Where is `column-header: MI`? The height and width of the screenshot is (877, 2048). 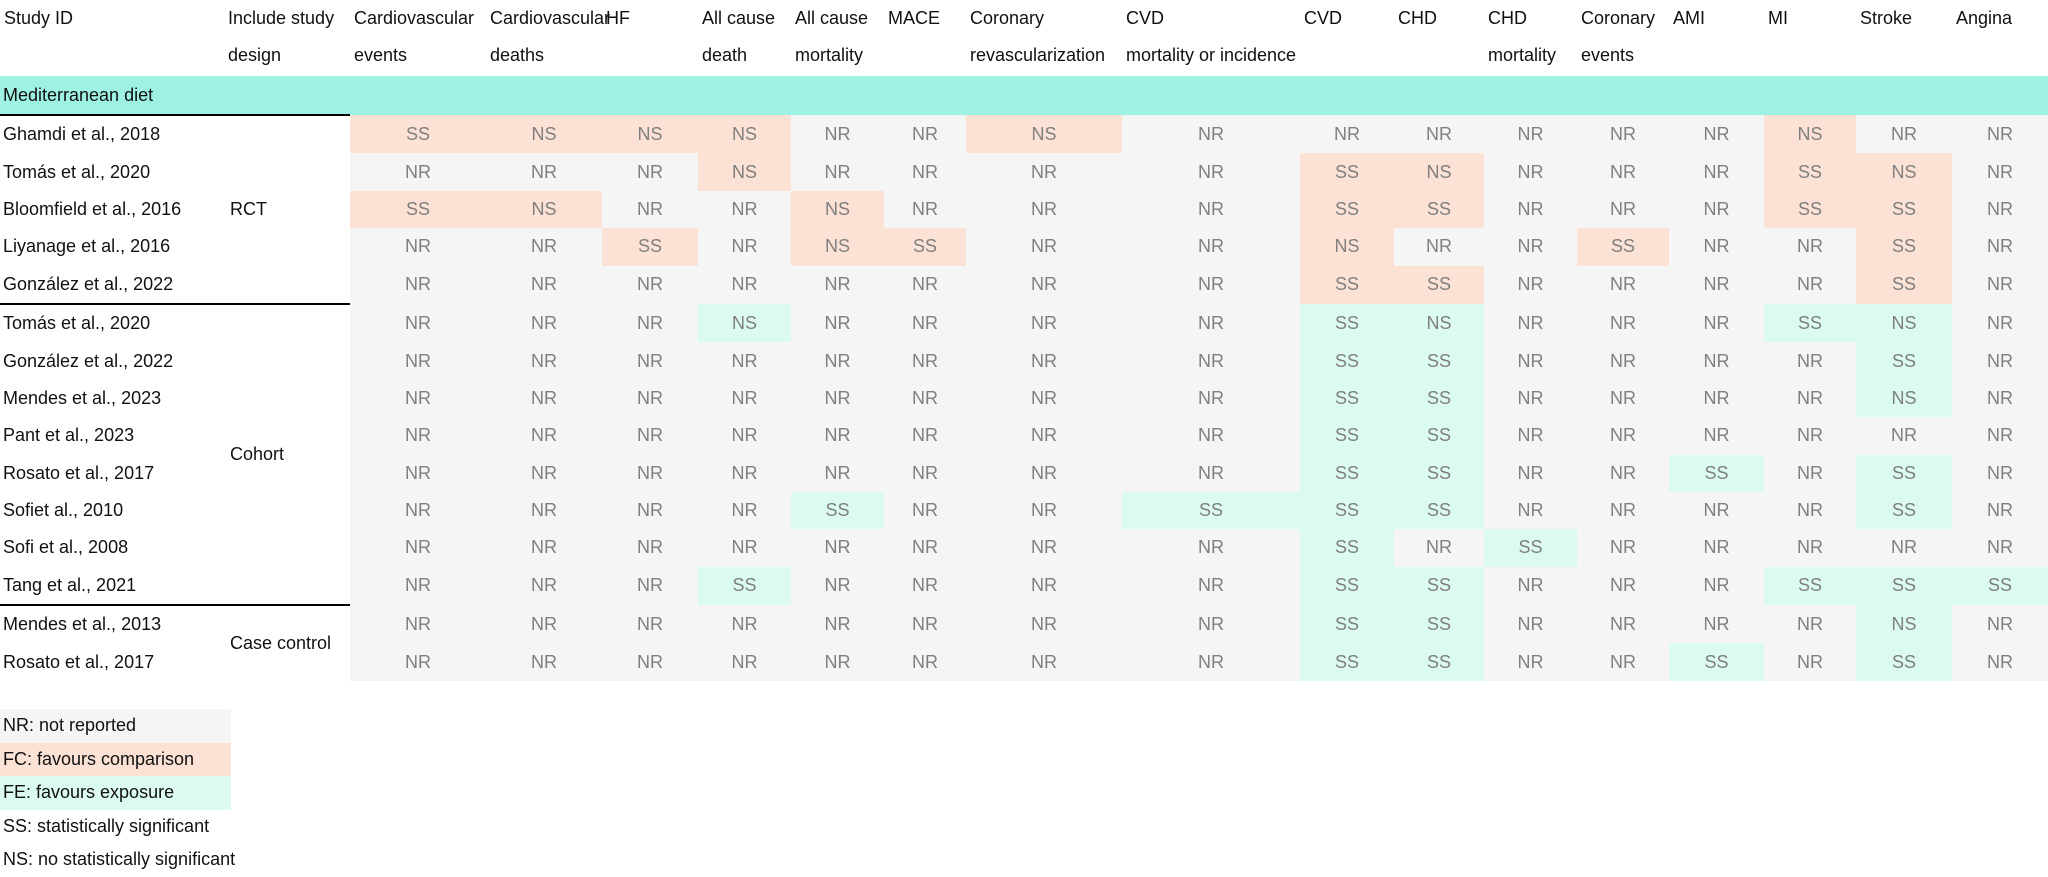 column-header: MI is located at coordinates (1810, 38).